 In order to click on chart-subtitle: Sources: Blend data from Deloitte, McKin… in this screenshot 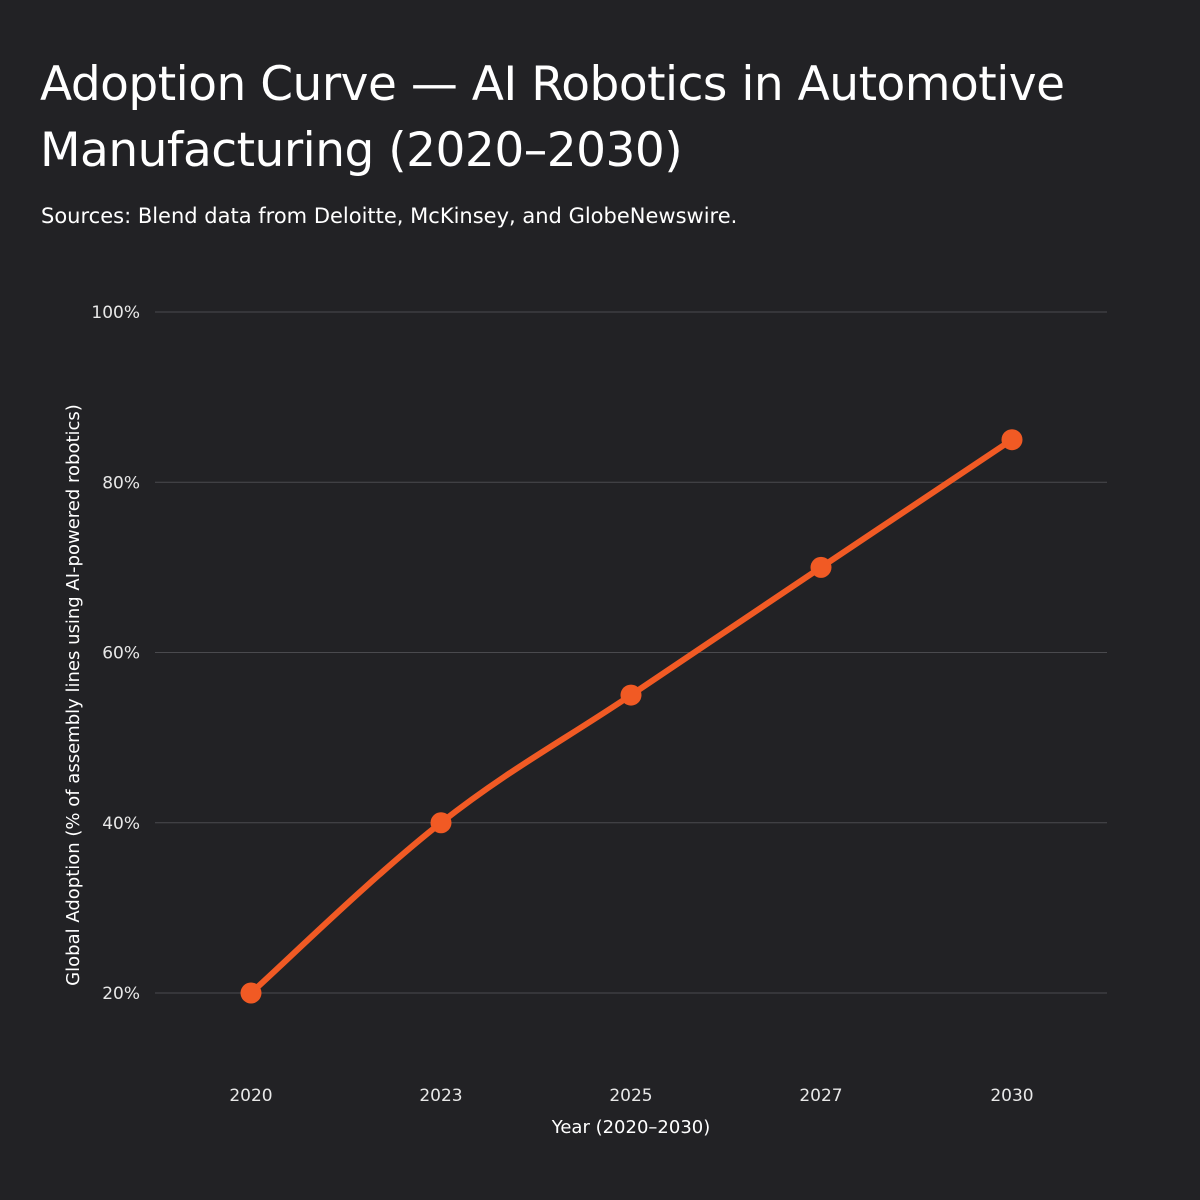, I will do `click(389, 216)`.